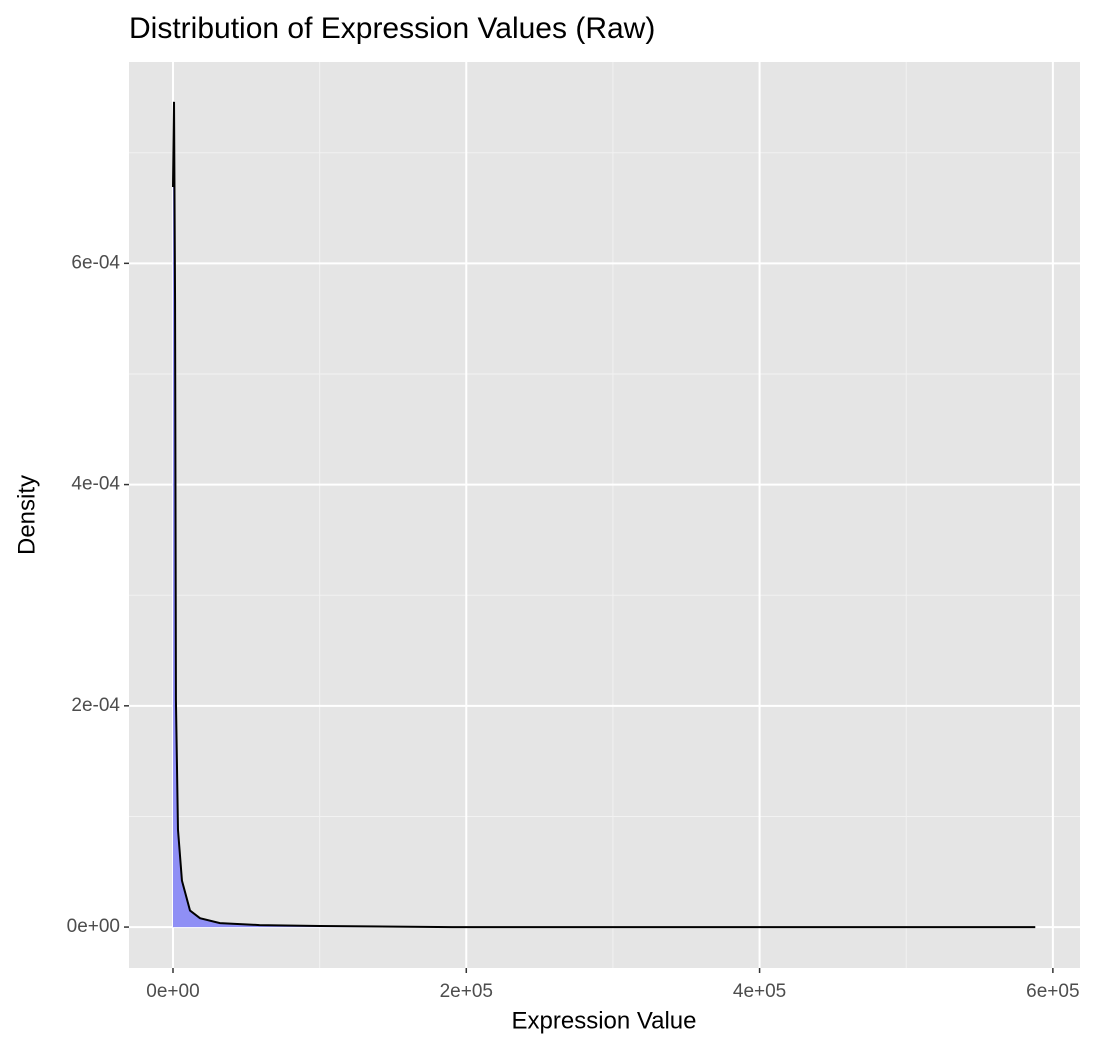 The image size is (1094, 1052). I want to click on y-tick-label: 2e-04, so click(95, 705).